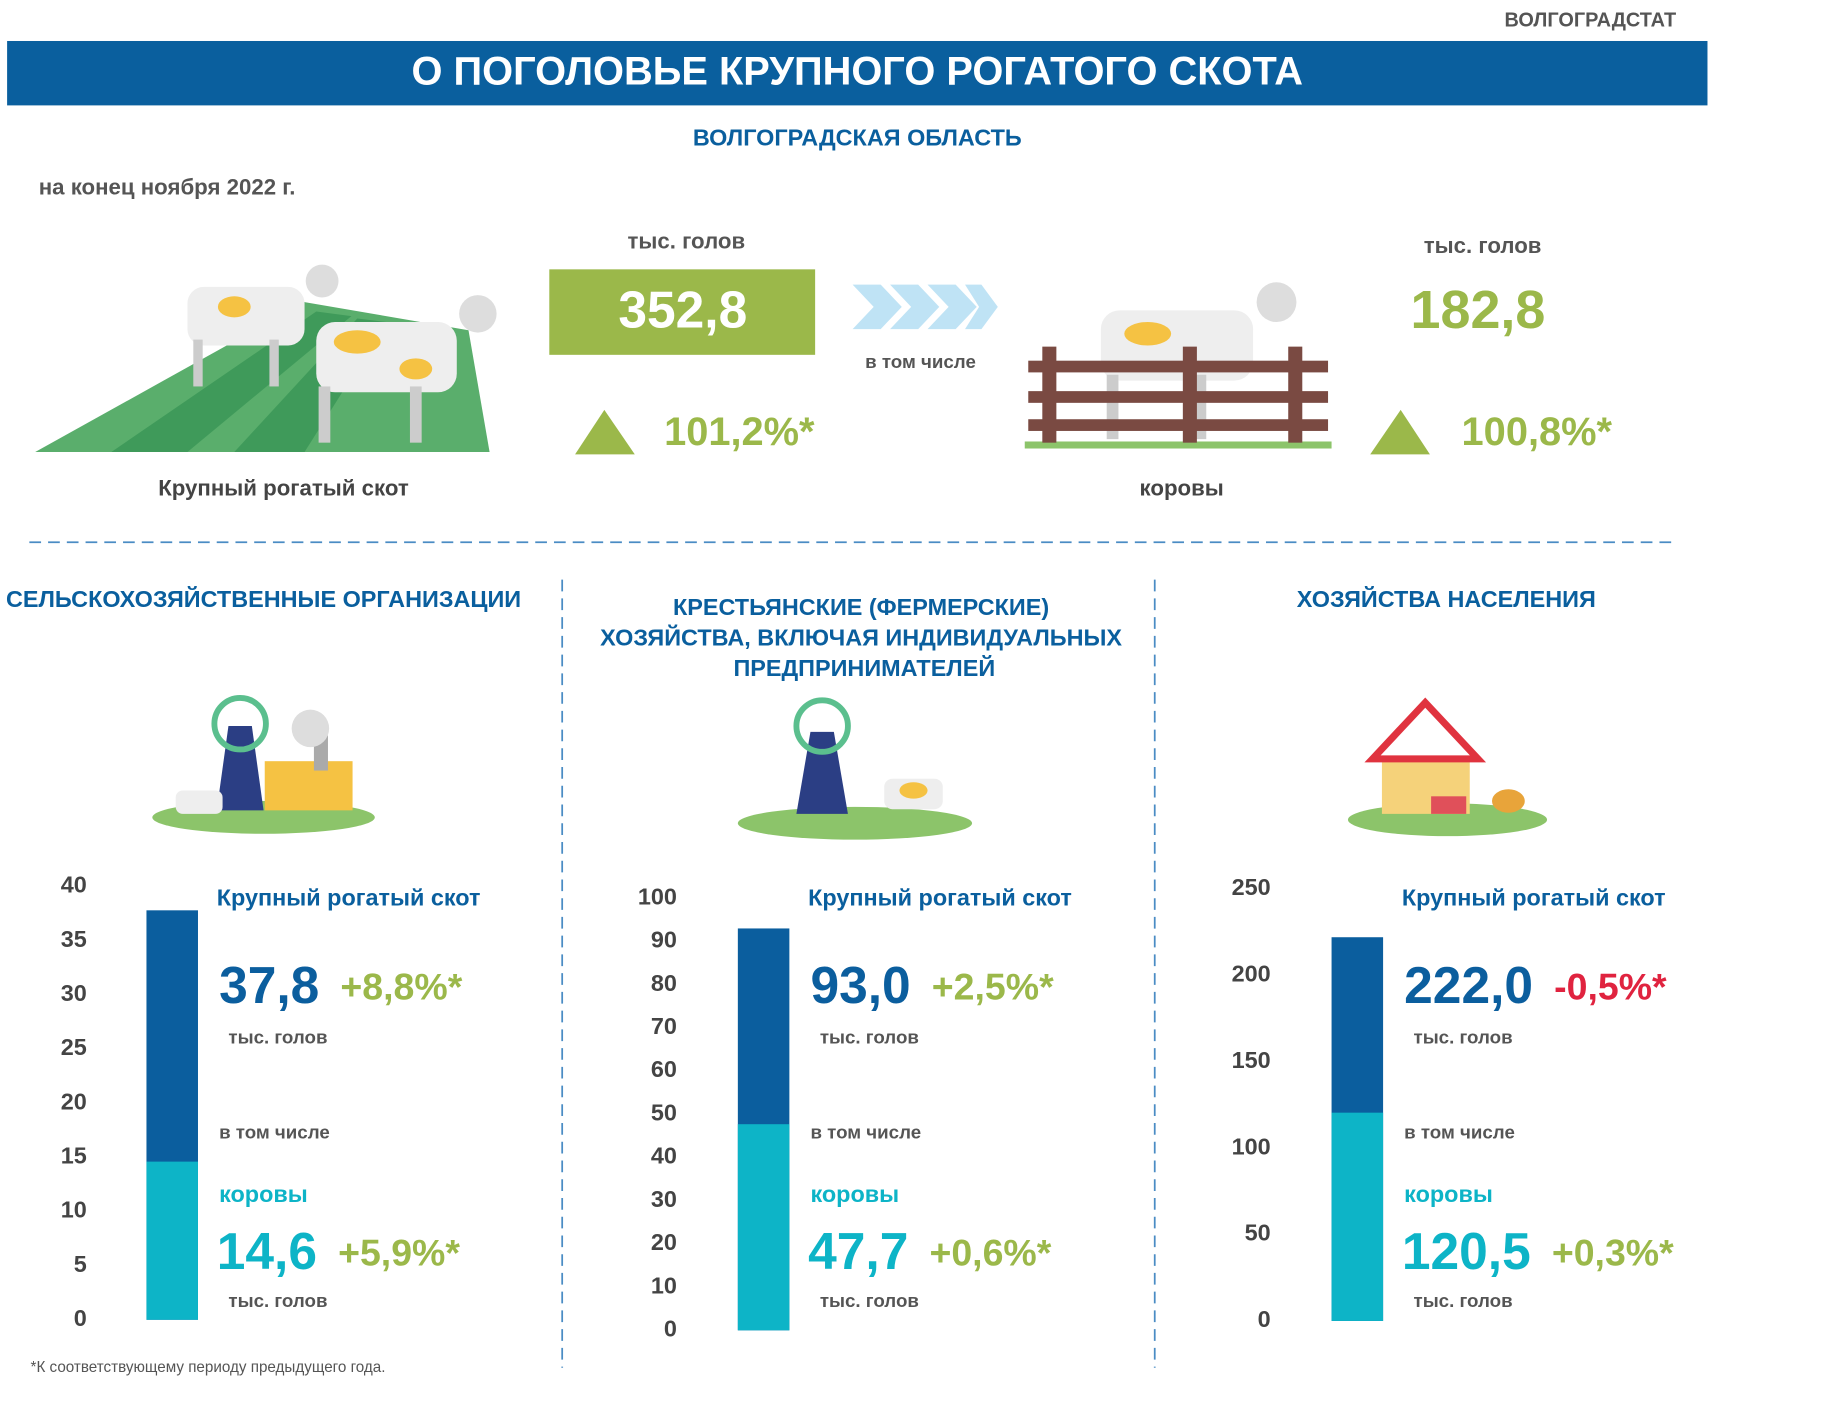  I want to click on change-label: -0,5%*, so click(1610, 986).